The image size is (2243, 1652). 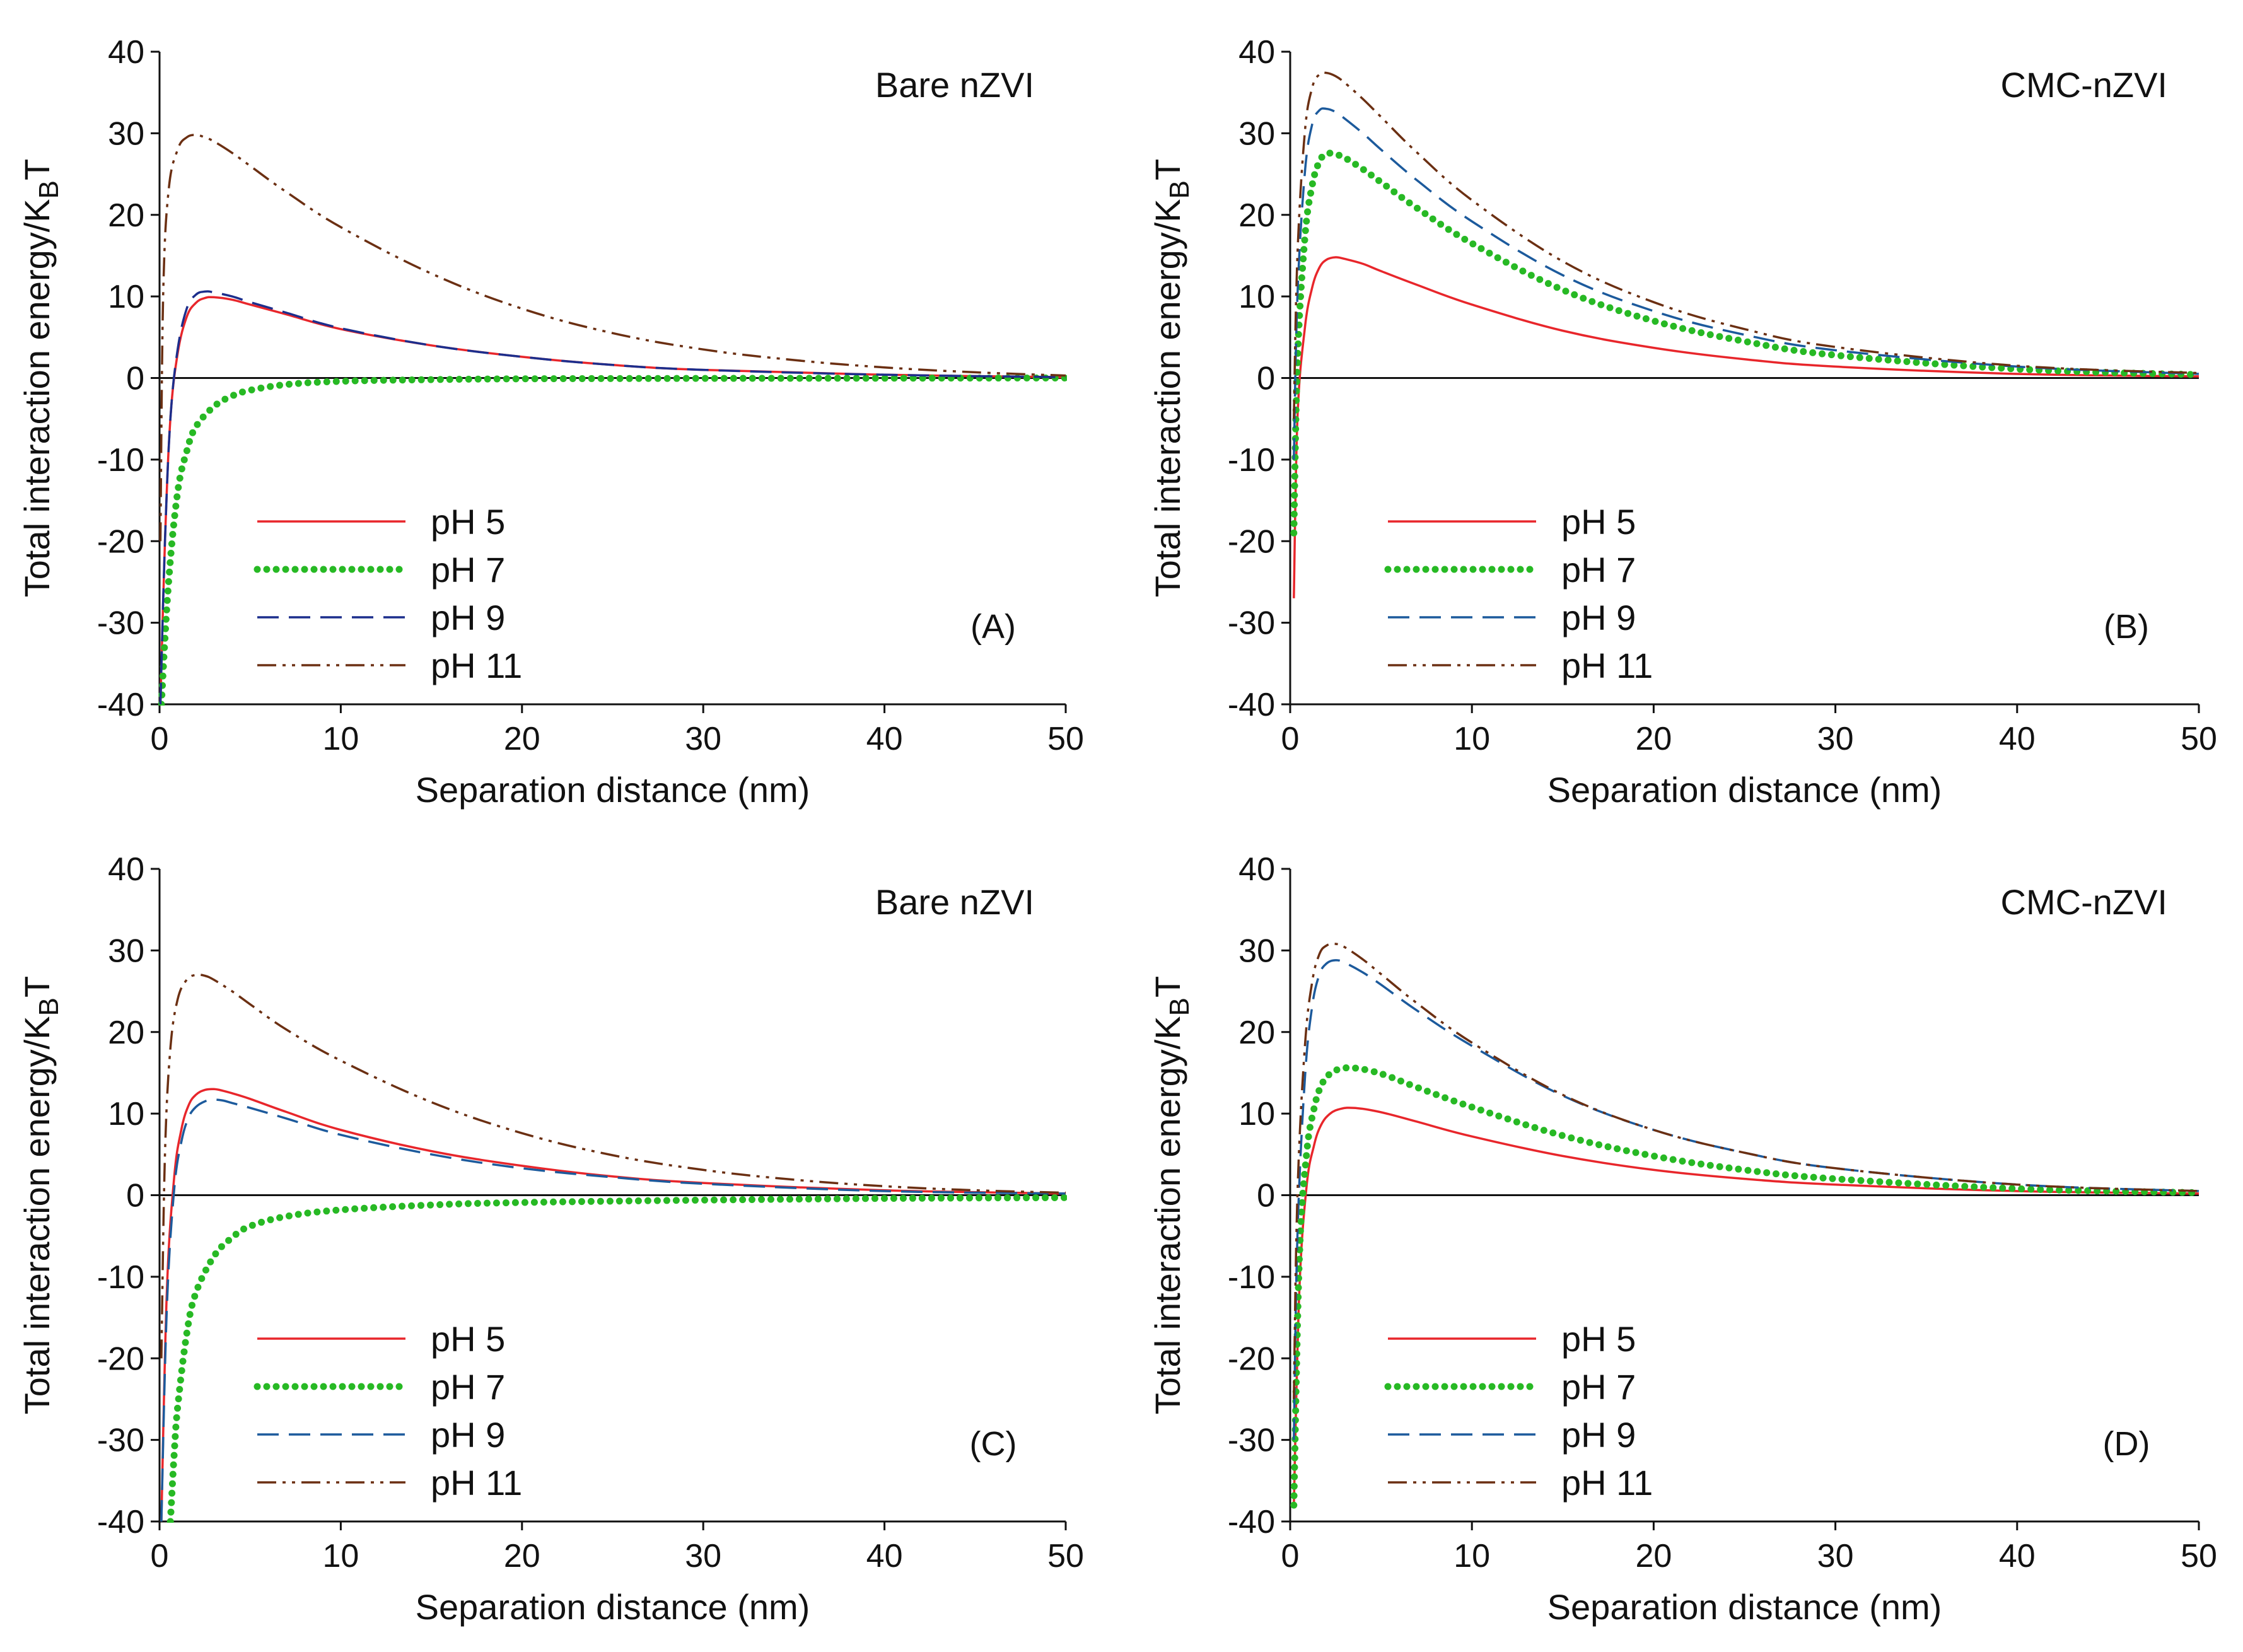 I want to click on y-tick-label: -40, so click(x=1251, y=1522).